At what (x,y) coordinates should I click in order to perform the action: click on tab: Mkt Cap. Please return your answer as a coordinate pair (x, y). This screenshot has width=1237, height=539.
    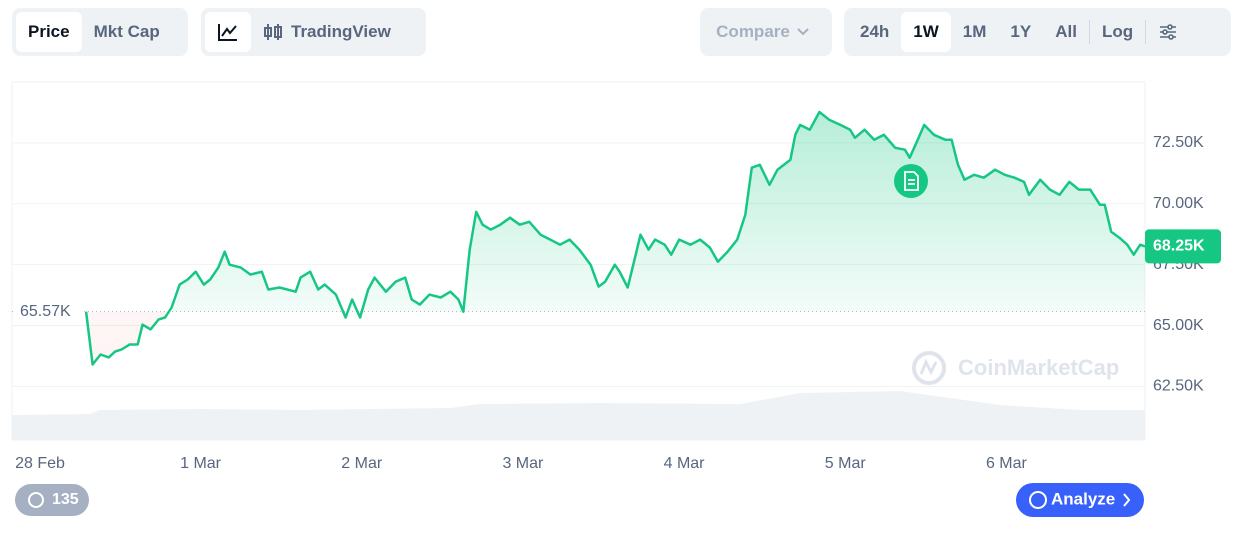
    Looking at the image, I should click on (126, 31).